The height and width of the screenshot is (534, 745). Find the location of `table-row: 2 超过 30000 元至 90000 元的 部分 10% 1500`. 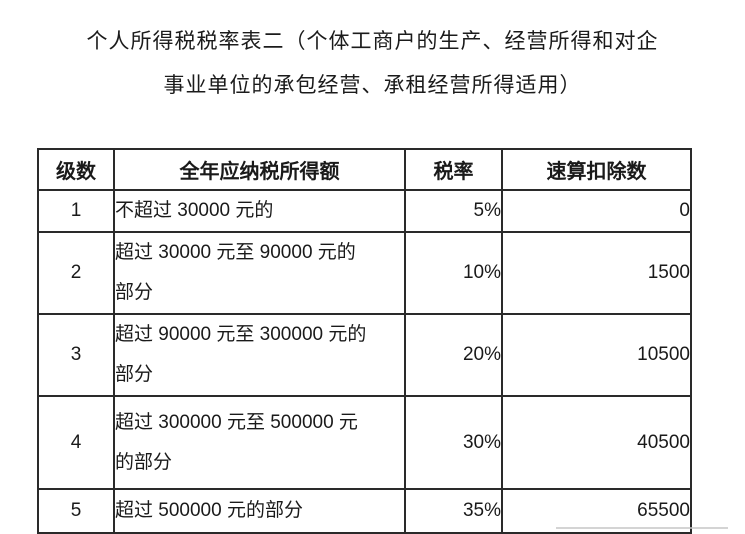

table-row: 2 超过 30000 元至 90000 元的 部分 10% 1500 is located at coordinates (364, 273).